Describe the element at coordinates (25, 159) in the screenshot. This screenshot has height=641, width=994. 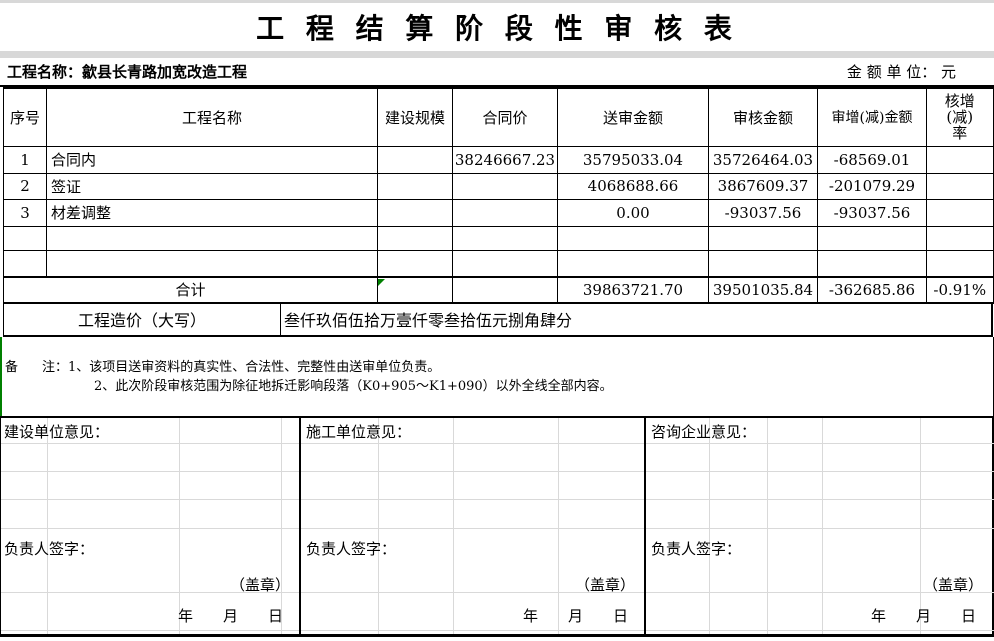
I see `table-cell: 1` at that location.